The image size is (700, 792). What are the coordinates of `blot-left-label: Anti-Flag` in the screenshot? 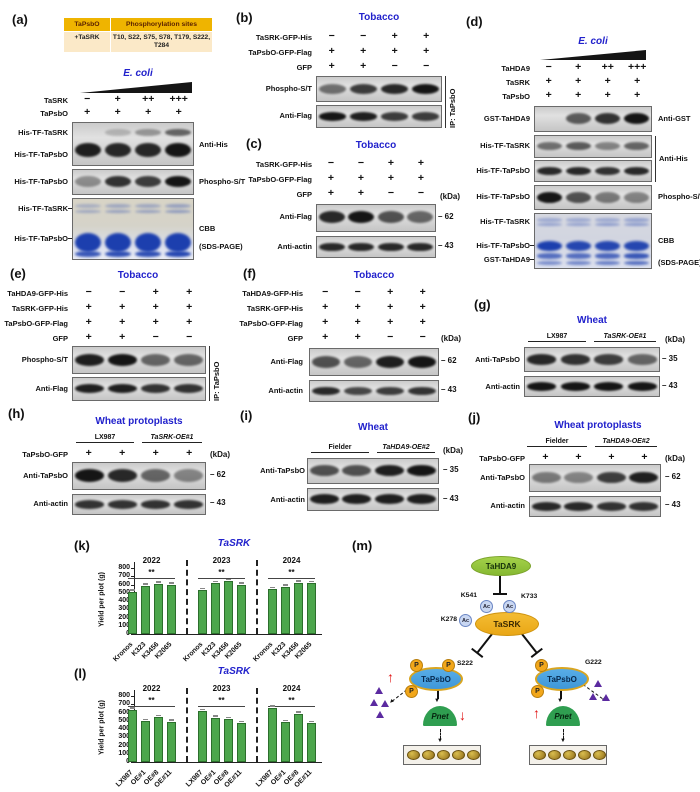 It's located at (52, 388).